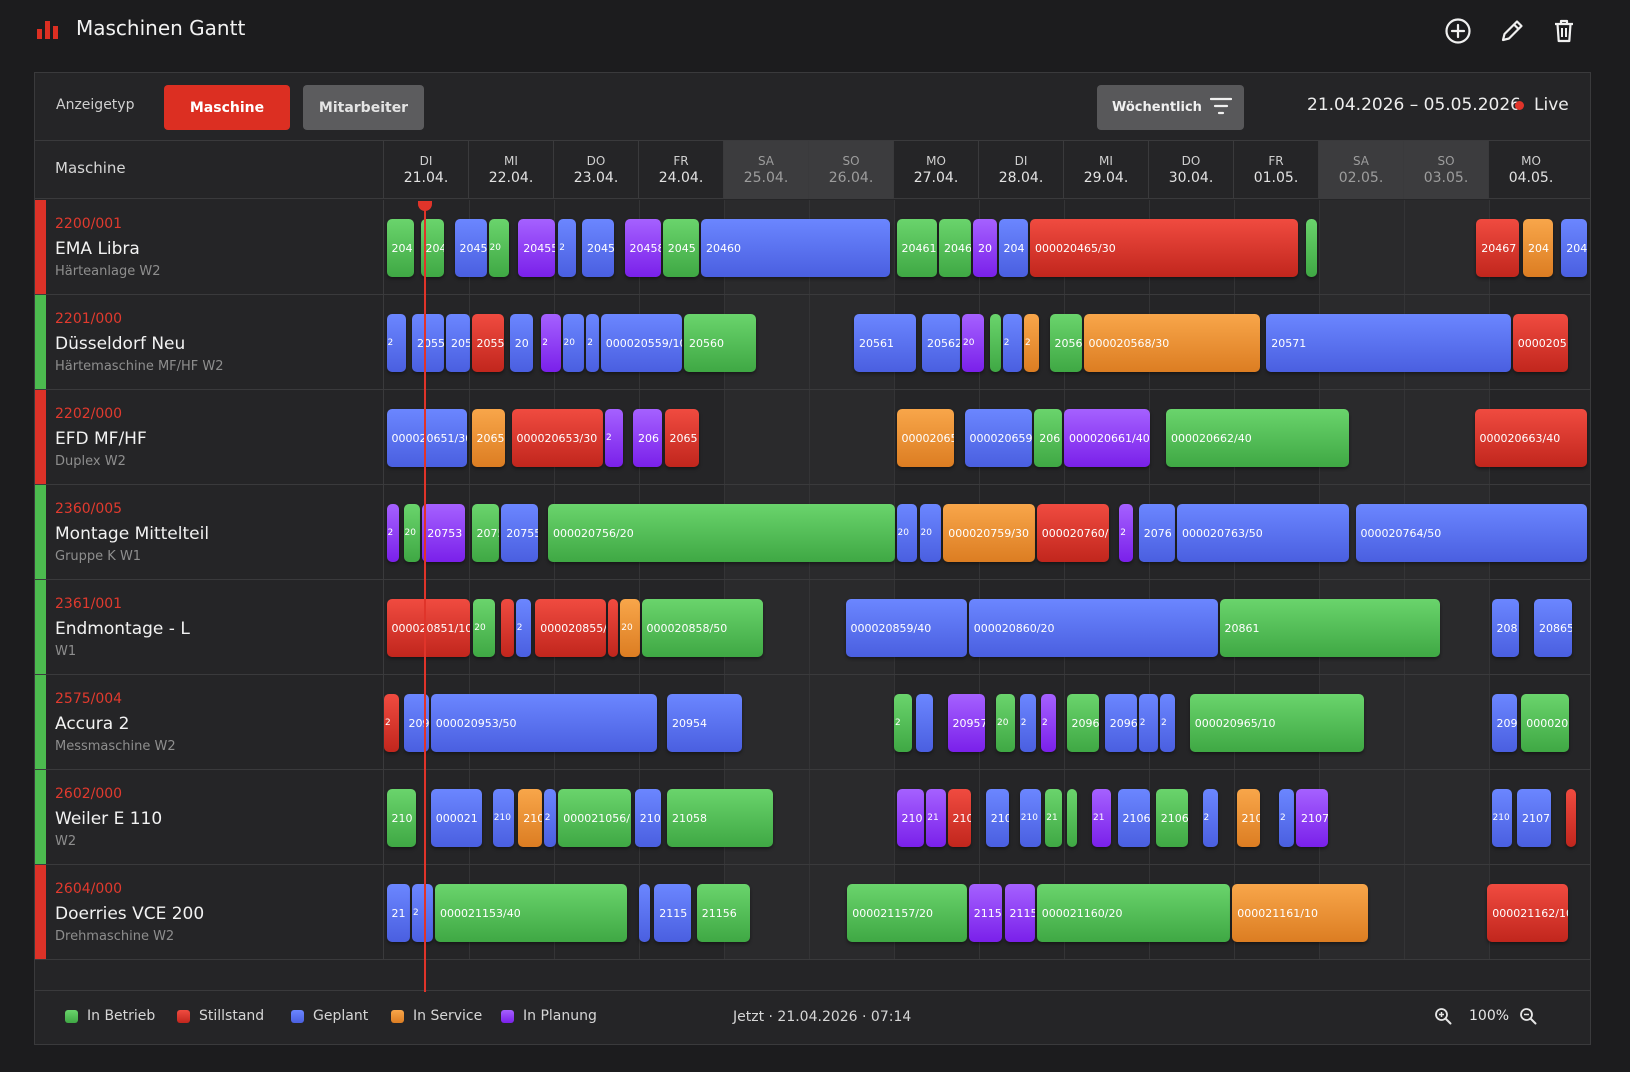 This screenshot has width=1630, height=1072. I want to click on order-bar: 000020858/50, so click(702, 628).